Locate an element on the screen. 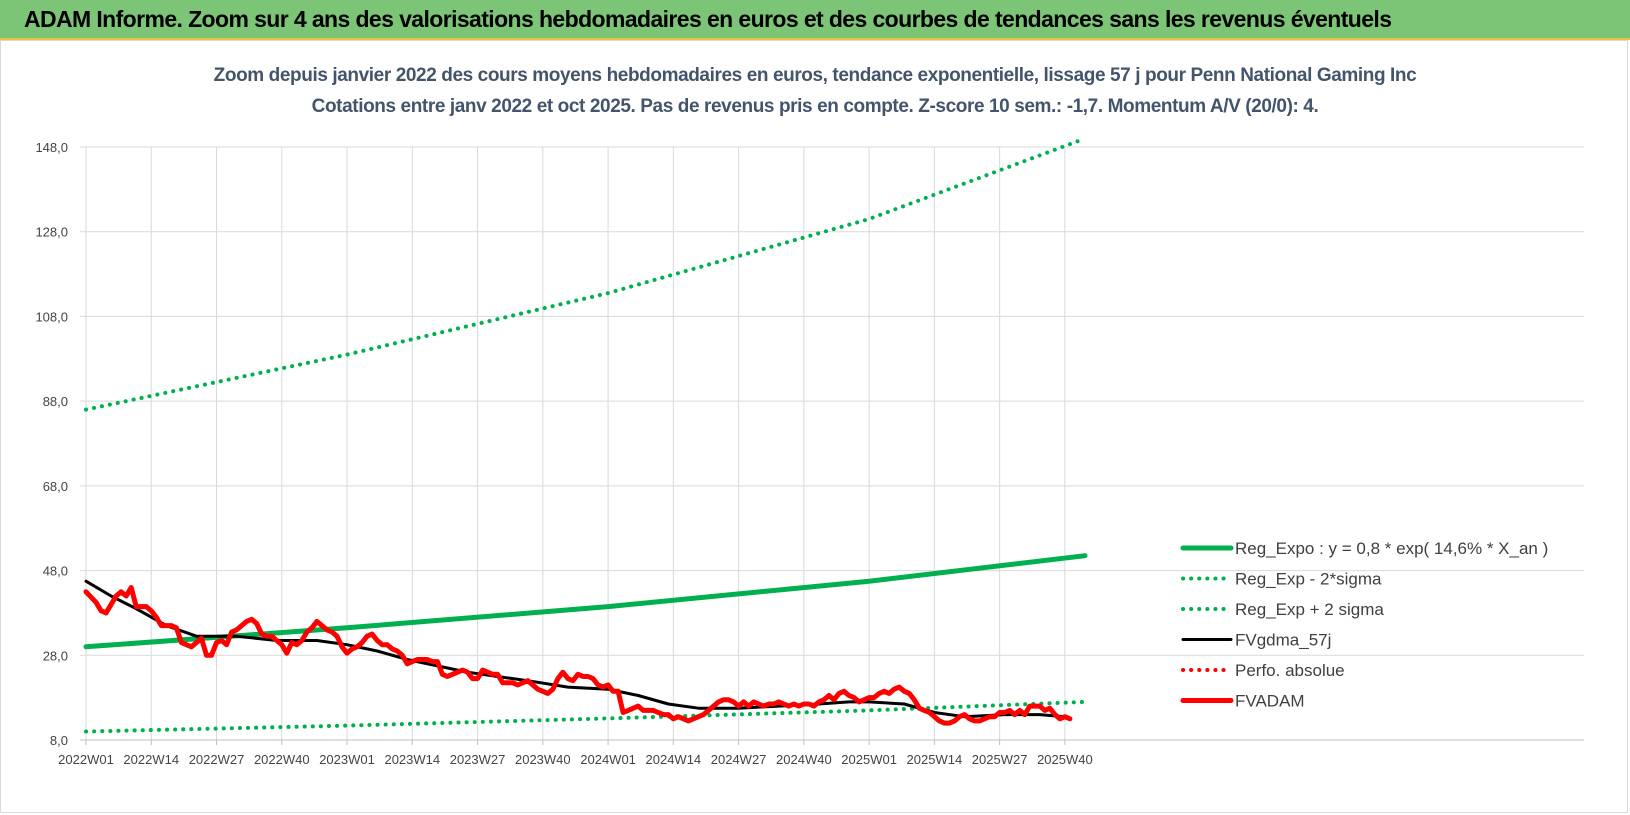 The image size is (1630, 815). x-tick-label: 2024W27 is located at coordinates (739, 759).